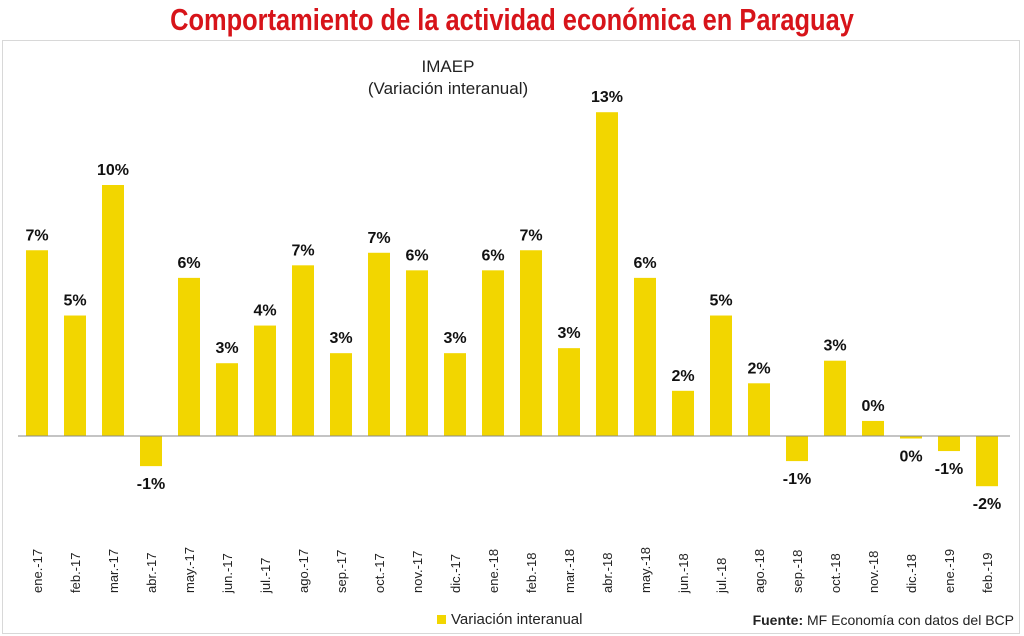 This screenshot has height=636, width=1024. I want to click on x-tick-label: oct.-17, so click(379, 573).